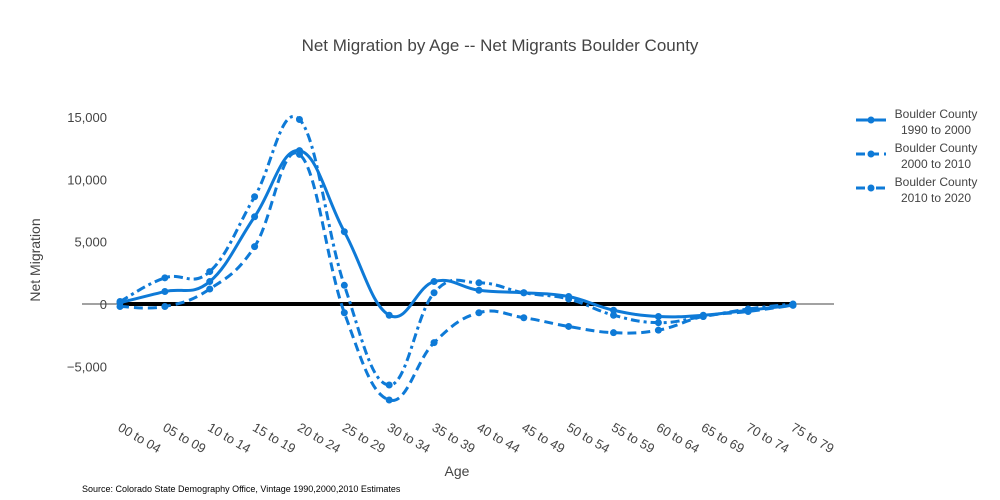  Describe the element at coordinates (498, 438) in the screenshot. I see `x-tick-label: 40 to 44` at that location.